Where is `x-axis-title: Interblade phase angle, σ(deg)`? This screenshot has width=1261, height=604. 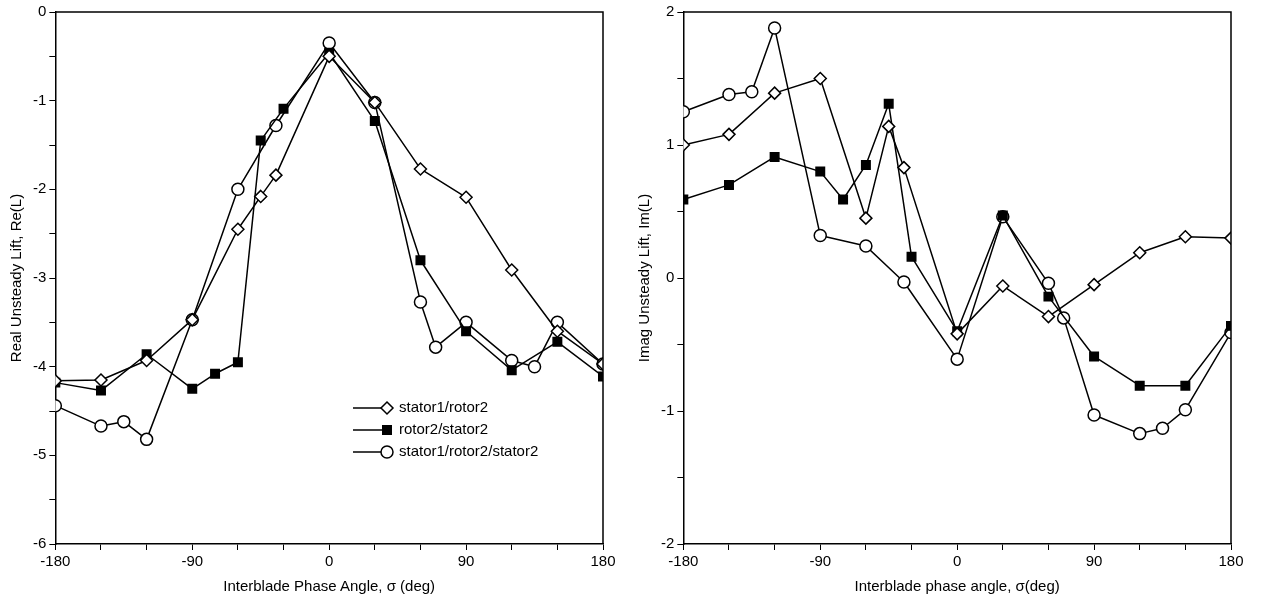 x-axis-title: Interblade phase angle, σ(deg) is located at coordinates (957, 586).